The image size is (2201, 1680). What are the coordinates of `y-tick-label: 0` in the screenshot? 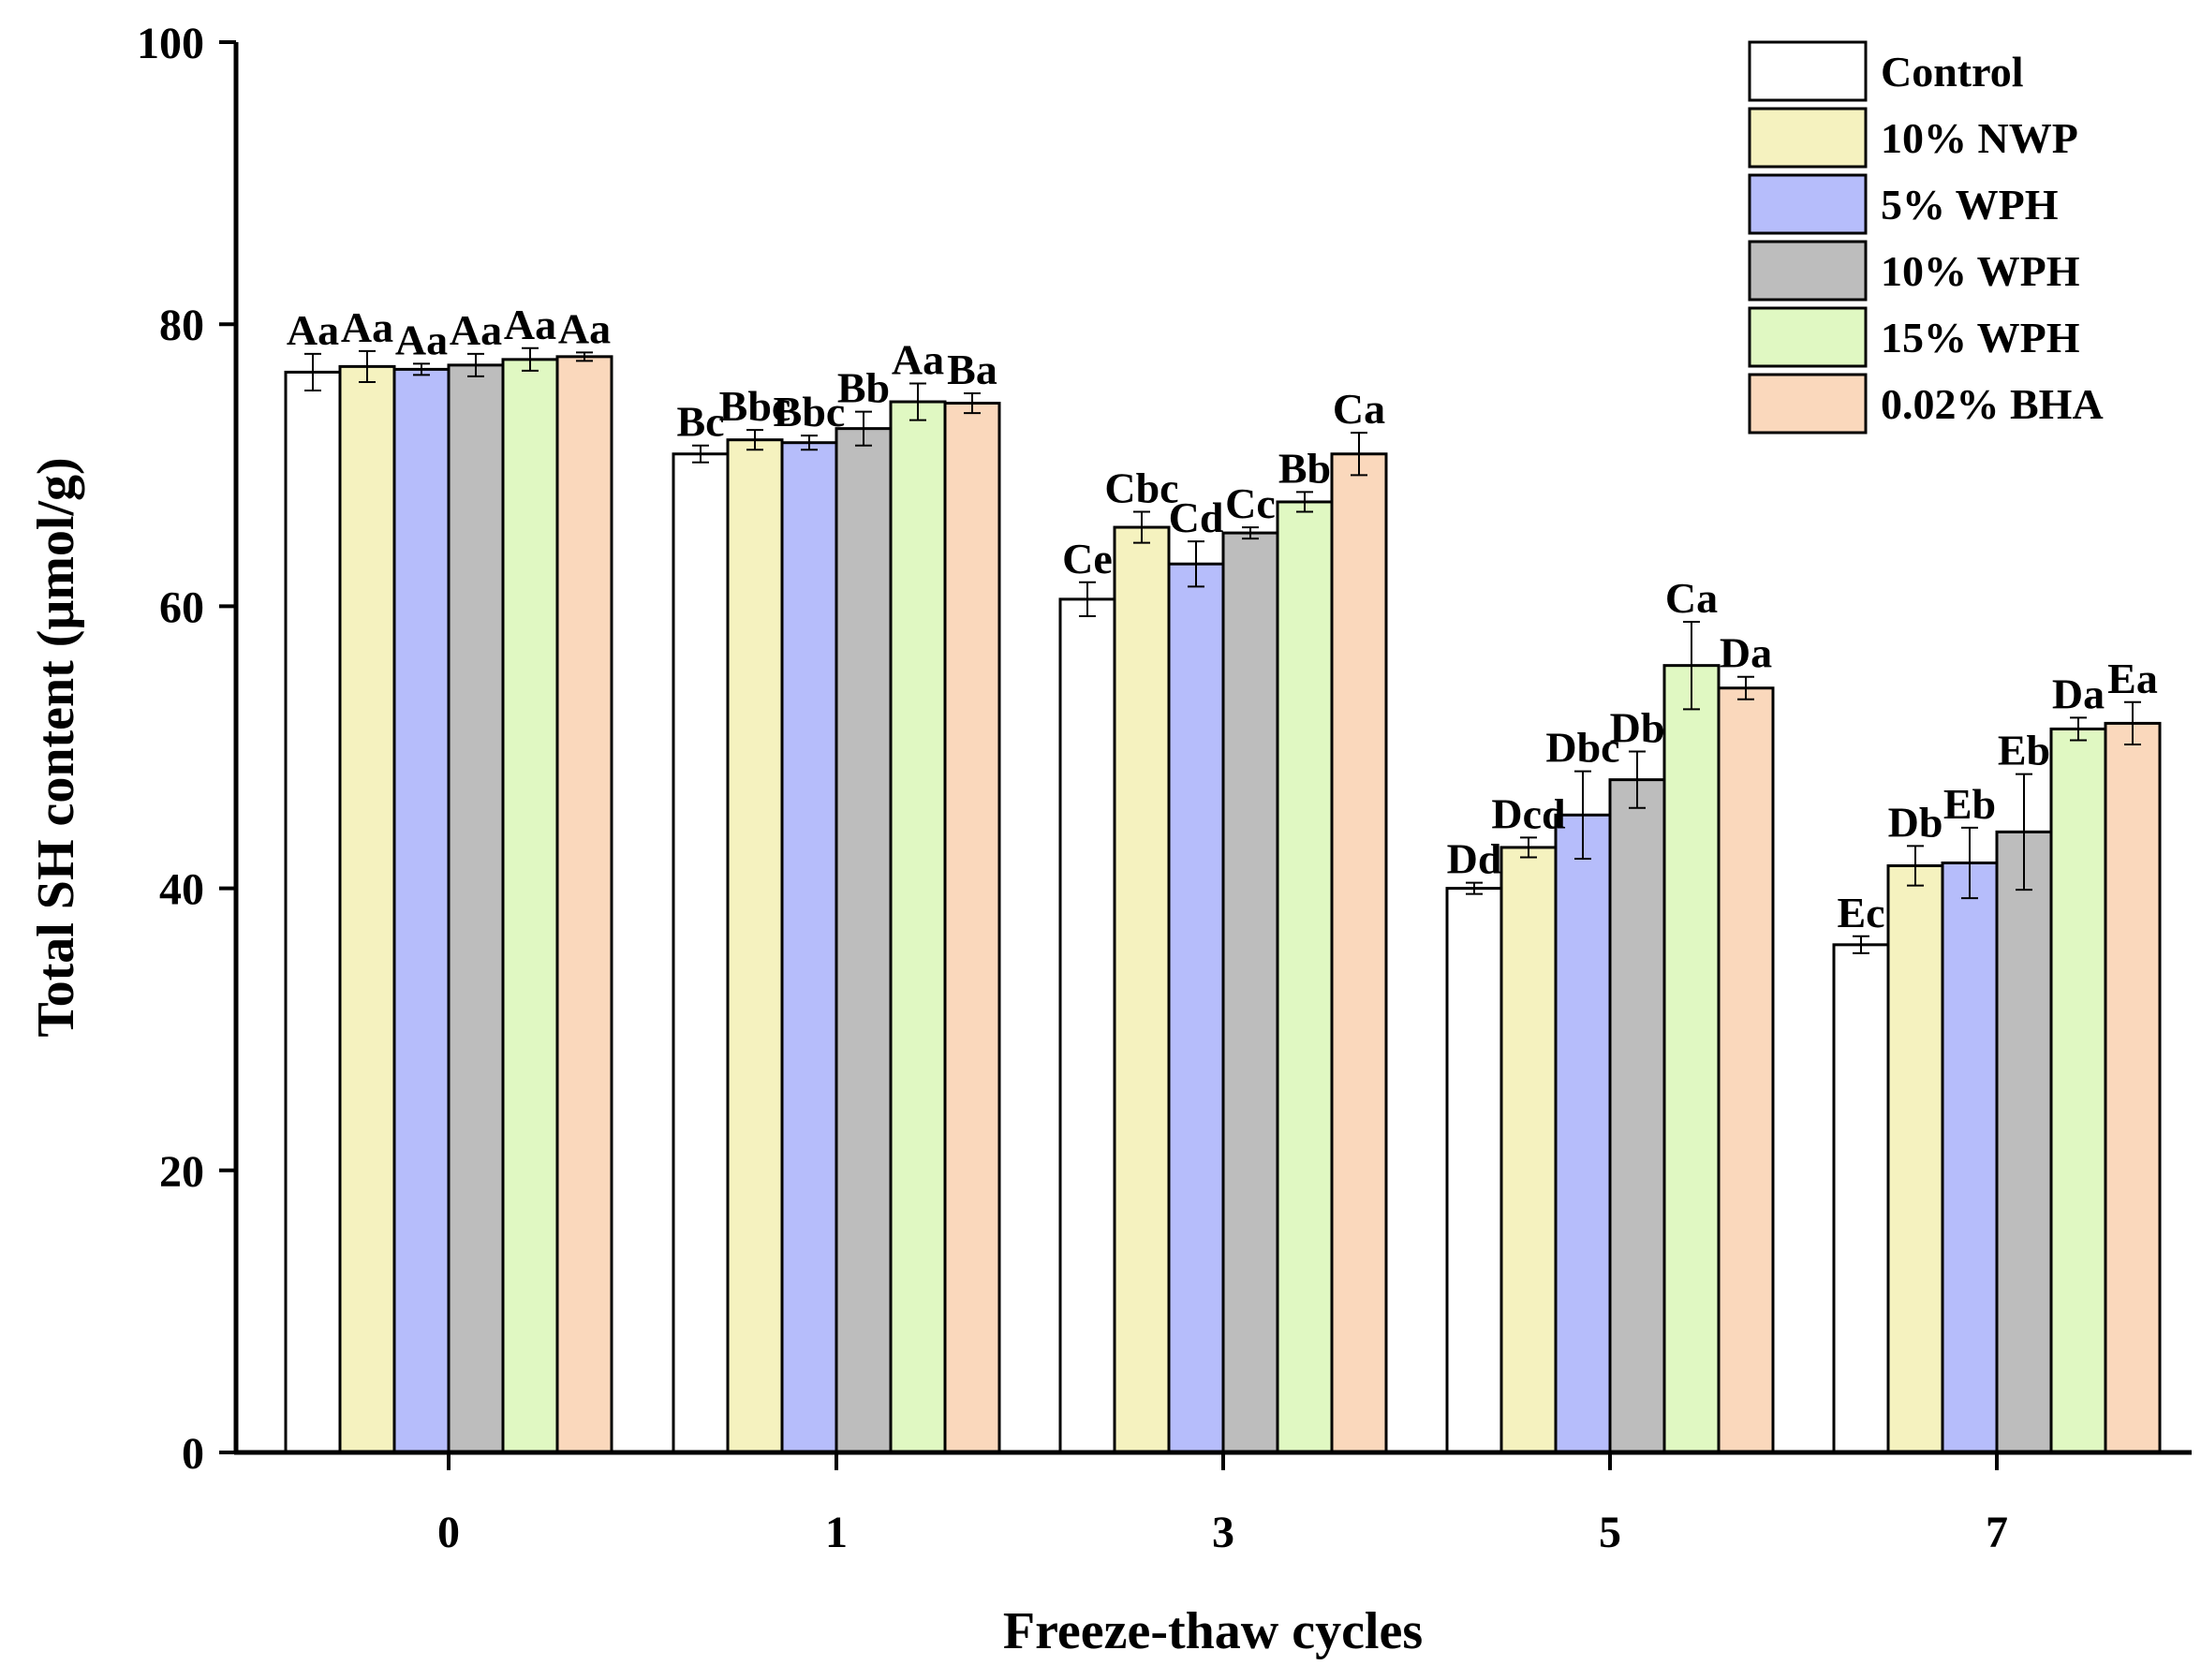 It's located at (193, 1454).